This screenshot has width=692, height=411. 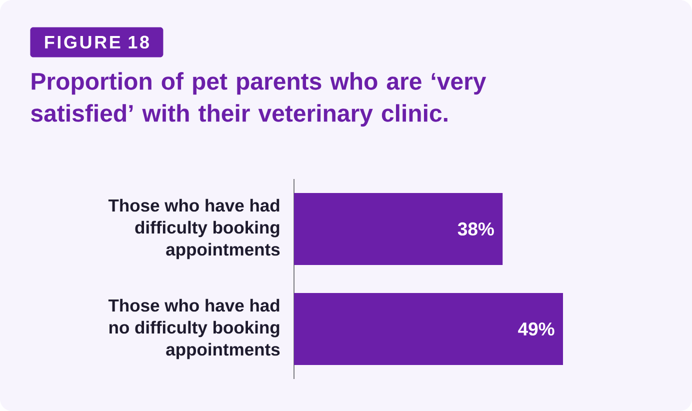 What do you see at coordinates (194, 329) in the screenshot?
I see `y-tick-label: Those who have had no difficulty booking appointments` at bounding box center [194, 329].